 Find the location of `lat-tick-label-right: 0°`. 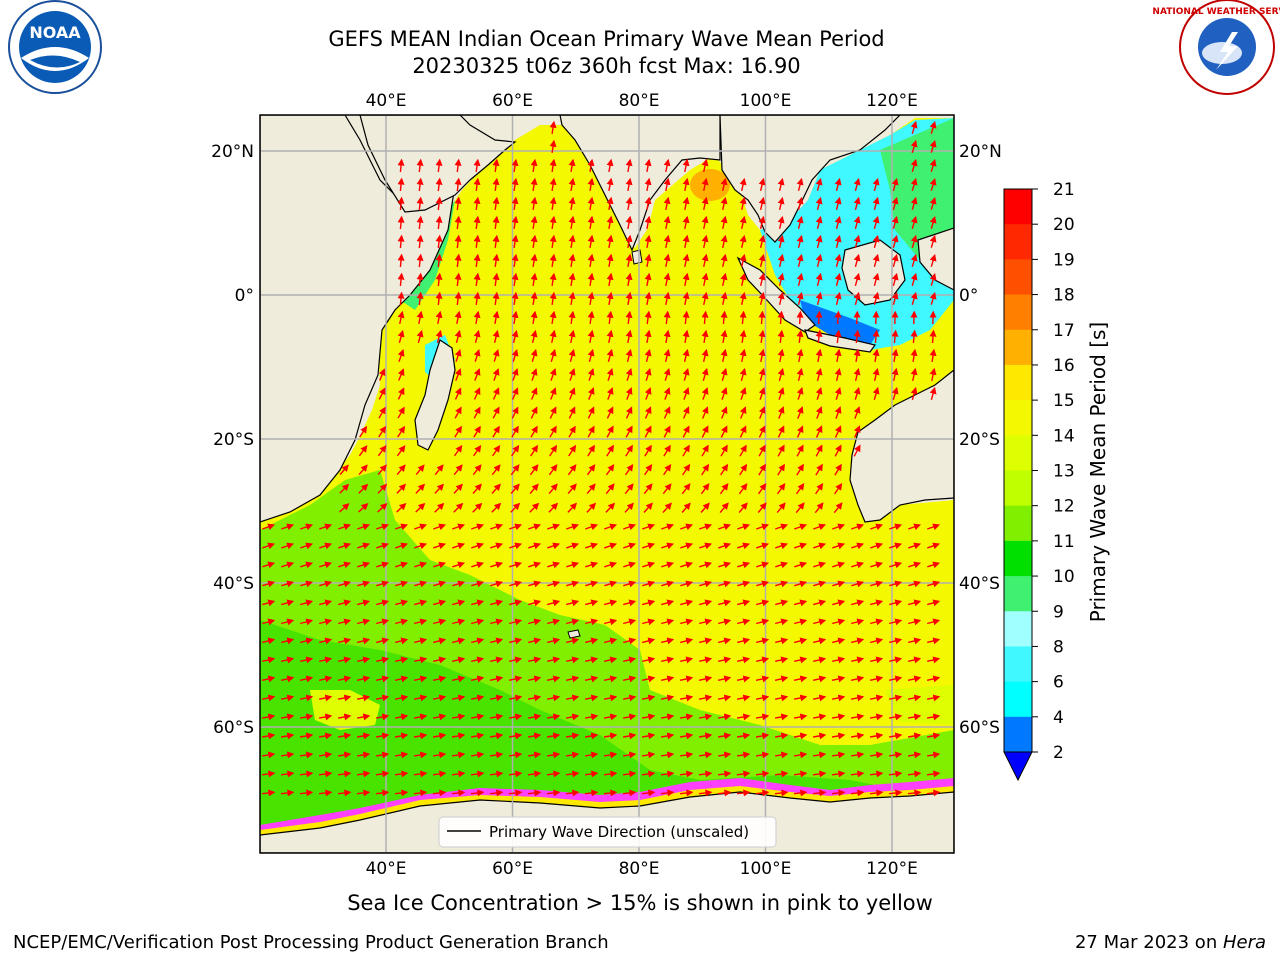

lat-tick-label-right: 0° is located at coordinates (968, 296).